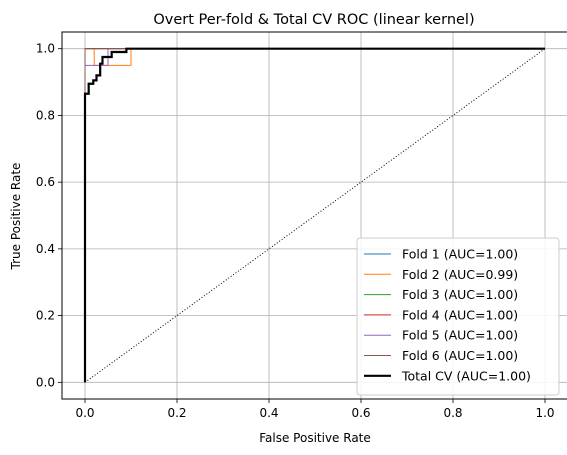  I want to click on x-axis: 0.0 0.2 0.4 0.6 0.8 1.0, so click(315, 409).